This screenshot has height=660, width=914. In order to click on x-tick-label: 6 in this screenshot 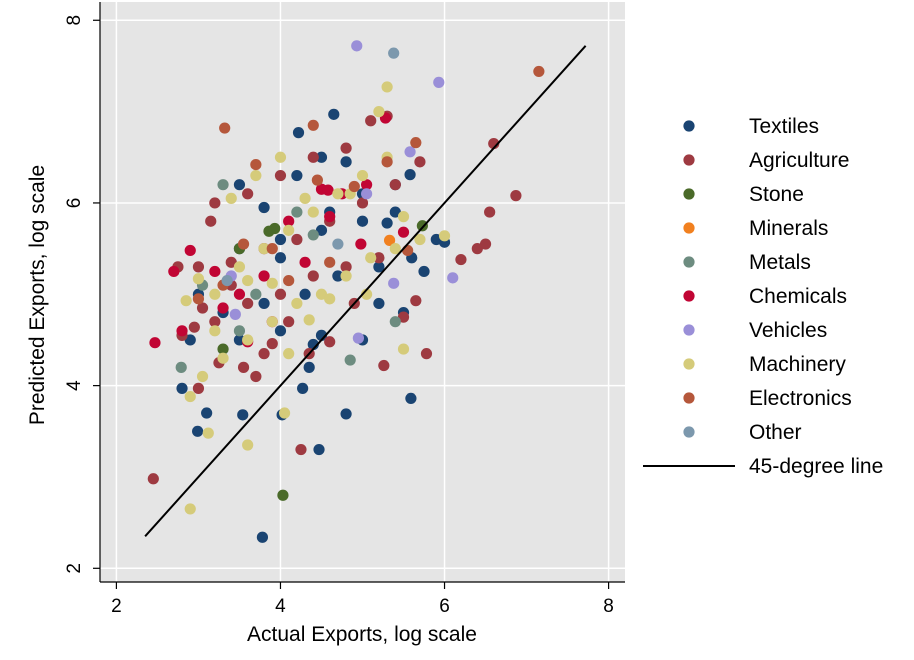, I will do `click(444, 606)`.